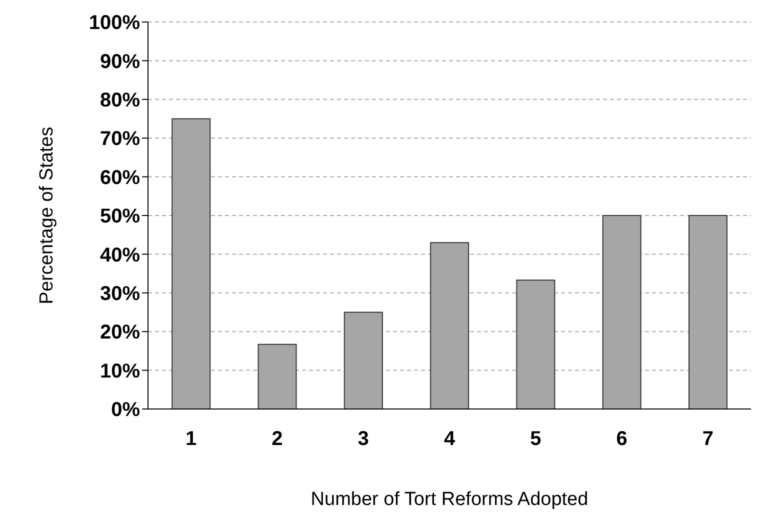 The height and width of the screenshot is (527, 767). What do you see at coordinates (47, 215) in the screenshot?
I see `y-axis-title: Percentage of States` at bounding box center [47, 215].